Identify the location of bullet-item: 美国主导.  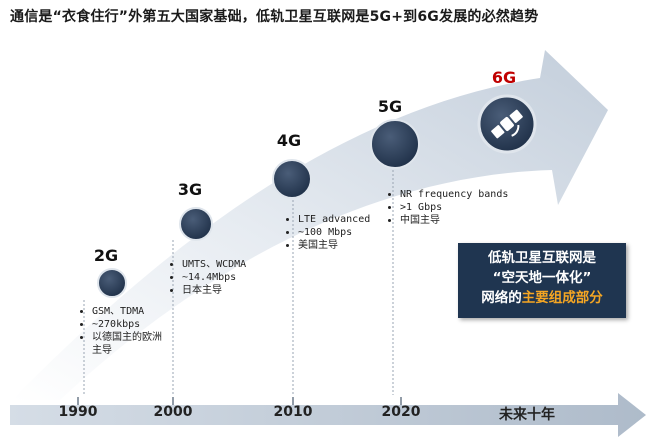
(353, 245).